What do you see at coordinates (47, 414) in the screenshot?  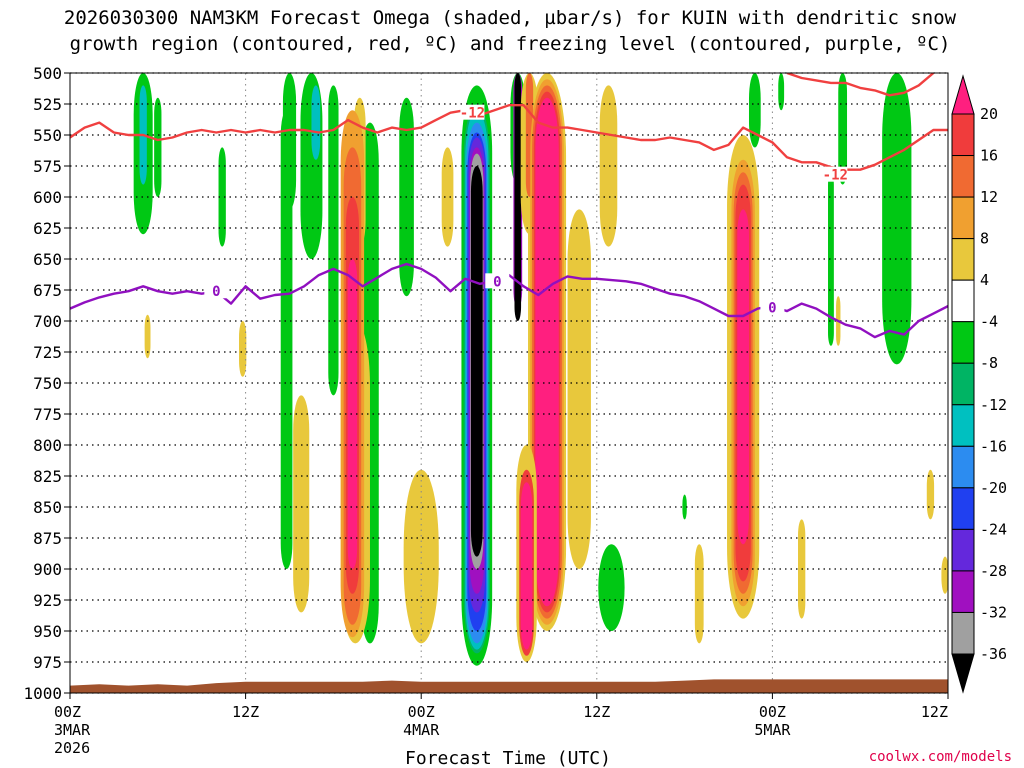 I see `y-tick-label: 775` at bounding box center [47, 414].